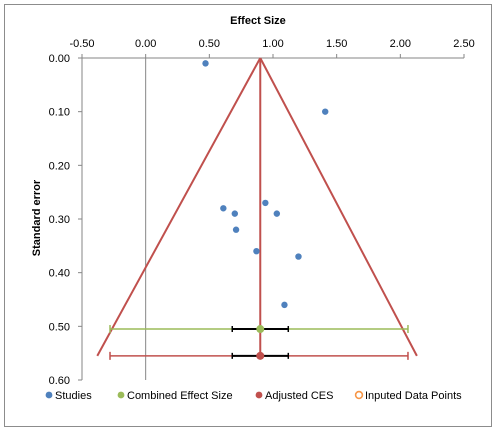 The width and height of the screenshot is (498, 433). What do you see at coordinates (209, 44) in the screenshot?
I see `x-tick-label: 0.50` at bounding box center [209, 44].